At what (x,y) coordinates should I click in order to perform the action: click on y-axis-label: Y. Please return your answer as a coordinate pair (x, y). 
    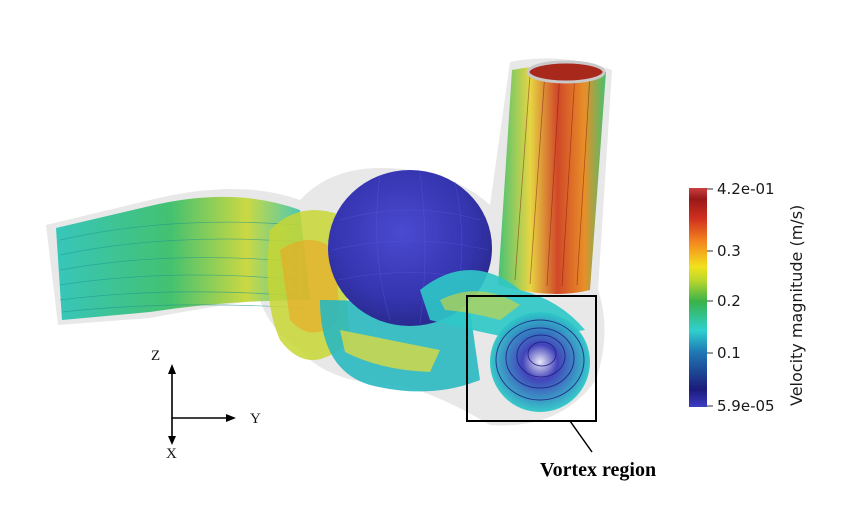
    Looking at the image, I should click on (255, 419).